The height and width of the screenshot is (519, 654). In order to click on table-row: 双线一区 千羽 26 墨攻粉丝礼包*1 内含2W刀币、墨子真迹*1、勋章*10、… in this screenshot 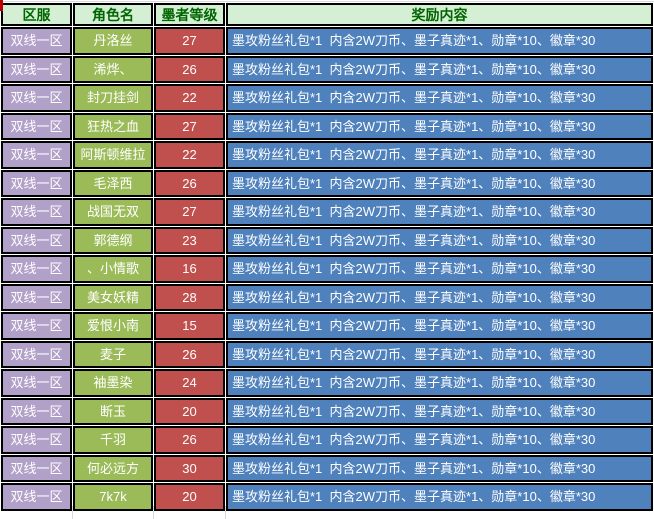, I will do `click(327, 440)`.